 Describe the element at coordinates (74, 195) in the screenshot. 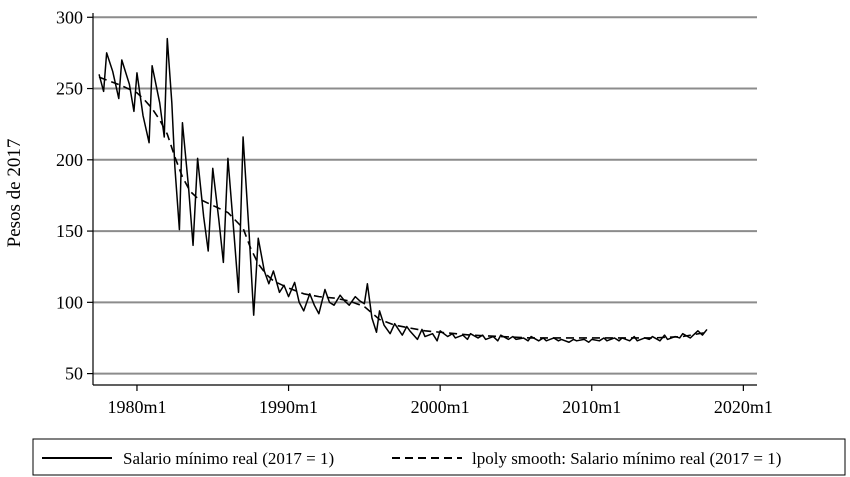

I see `y-axis-ticks: 50 100 150 200 250 300` at that location.